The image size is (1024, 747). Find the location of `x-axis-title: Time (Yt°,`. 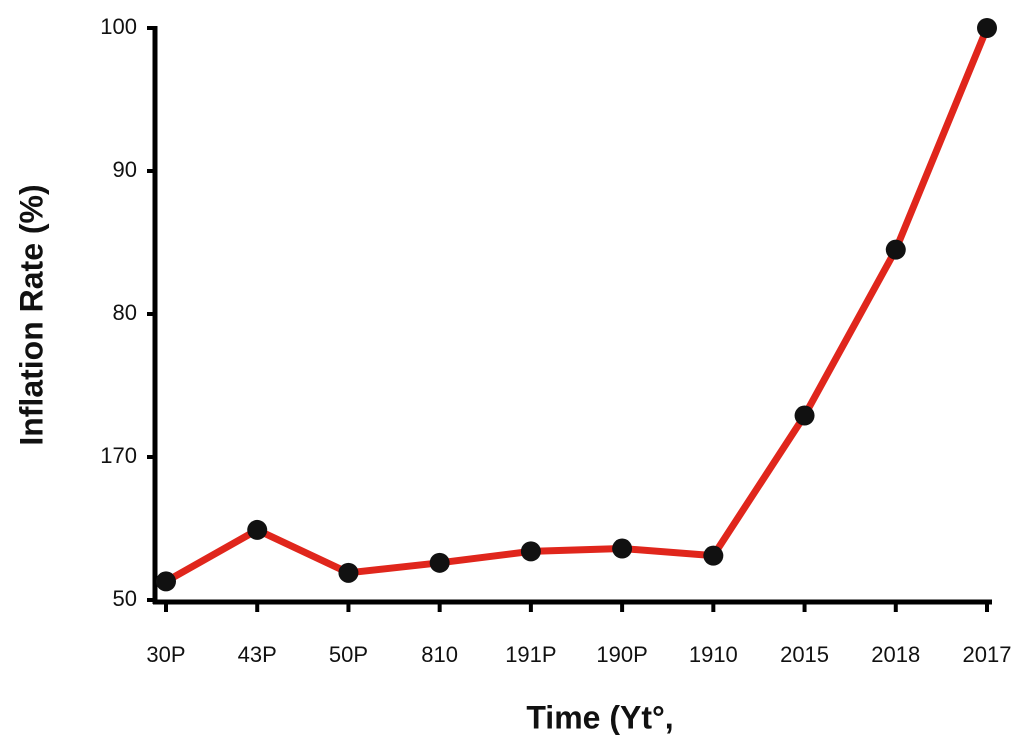

x-axis-title: Time (Yt°, is located at coordinates (599, 717).